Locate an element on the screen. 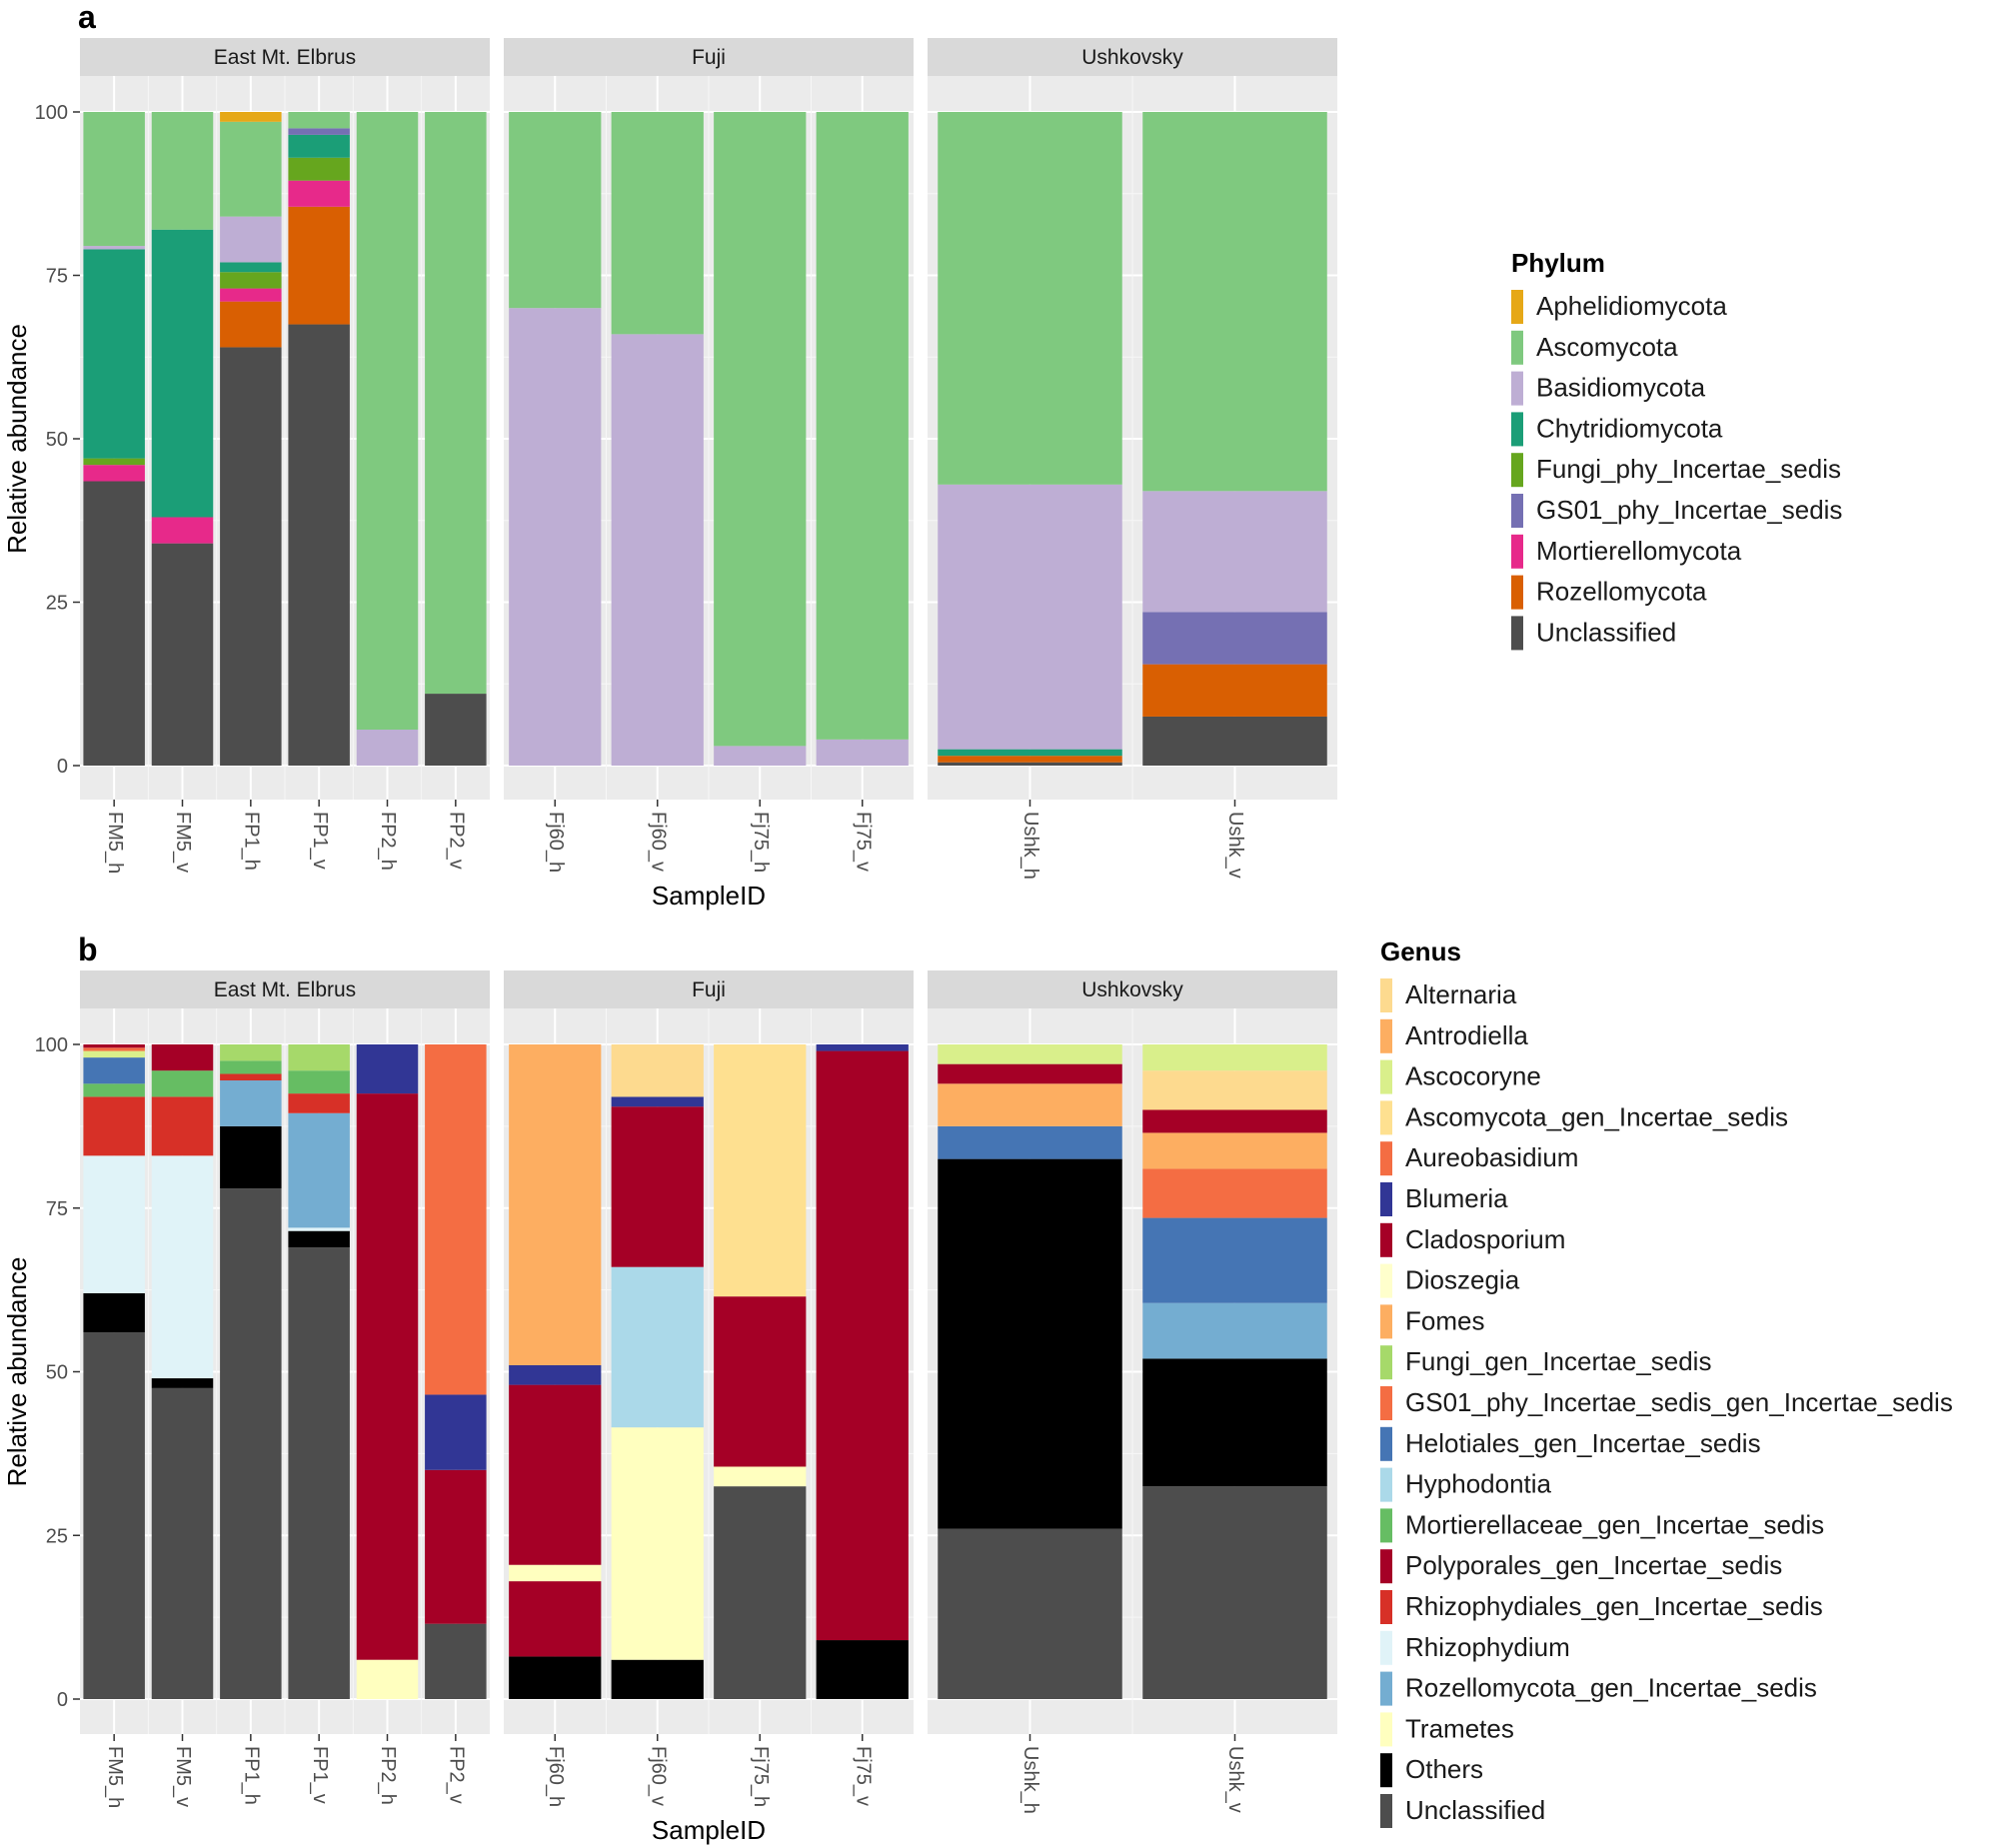 The width and height of the screenshot is (2007, 1848). bar-segment-ushk-h-rozellomycota is located at coordinates (1030, 759).